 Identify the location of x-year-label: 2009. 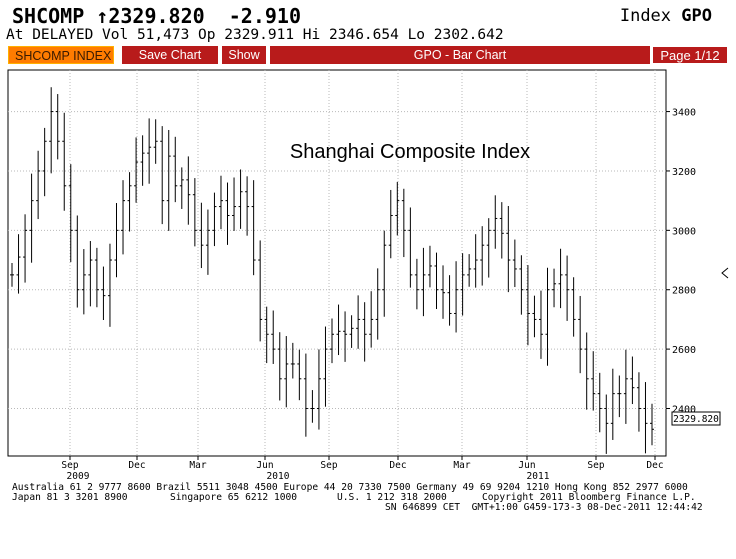
(78, 476).